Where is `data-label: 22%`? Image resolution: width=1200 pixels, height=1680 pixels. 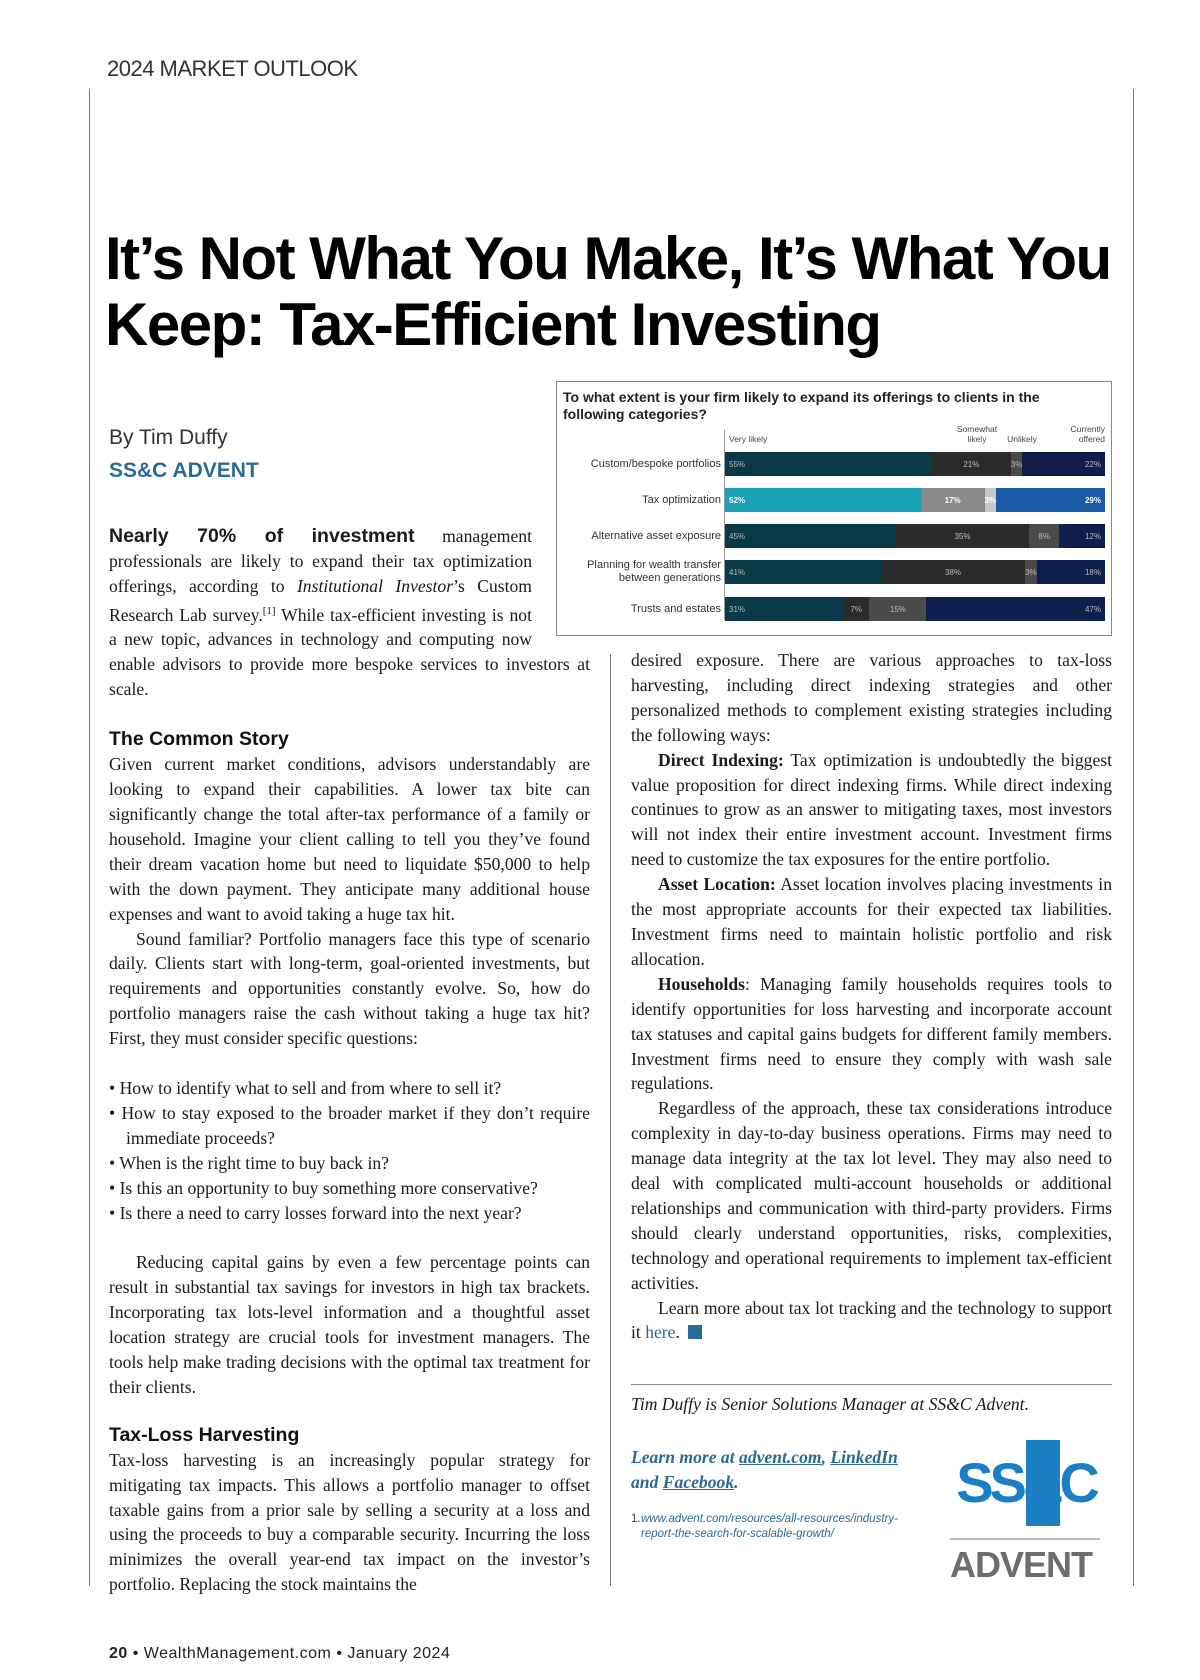 data-label: 22% is located at coordinates (1092, 464).